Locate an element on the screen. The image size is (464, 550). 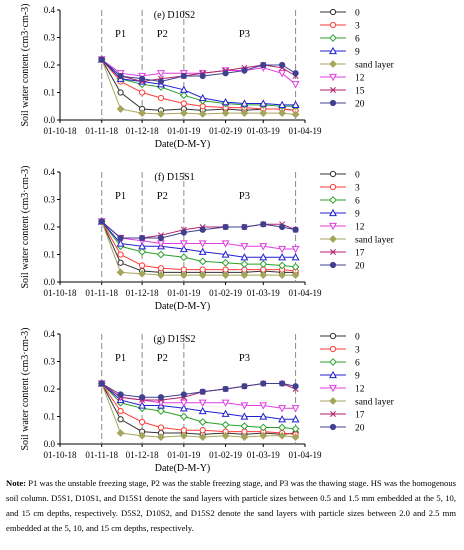
x-tick-label: 01-01-19 is located at coordinates (183, 293).